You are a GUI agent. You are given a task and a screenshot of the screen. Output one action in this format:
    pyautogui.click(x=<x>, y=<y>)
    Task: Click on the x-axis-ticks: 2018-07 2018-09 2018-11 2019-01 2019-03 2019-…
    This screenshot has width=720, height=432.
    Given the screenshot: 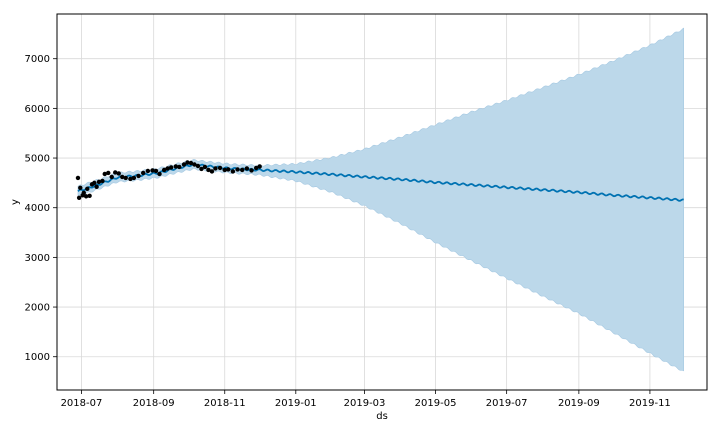 What is the action you would take?
    pyautogui.click(x=366, y=399)
    